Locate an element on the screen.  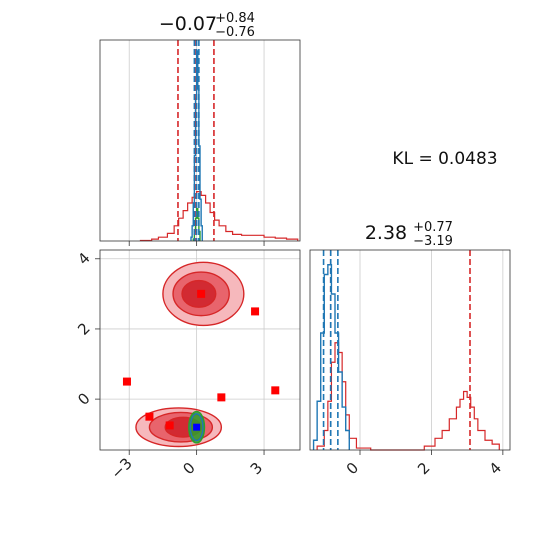
panel-x-marginal-frame is located at coordinates (200, 140).